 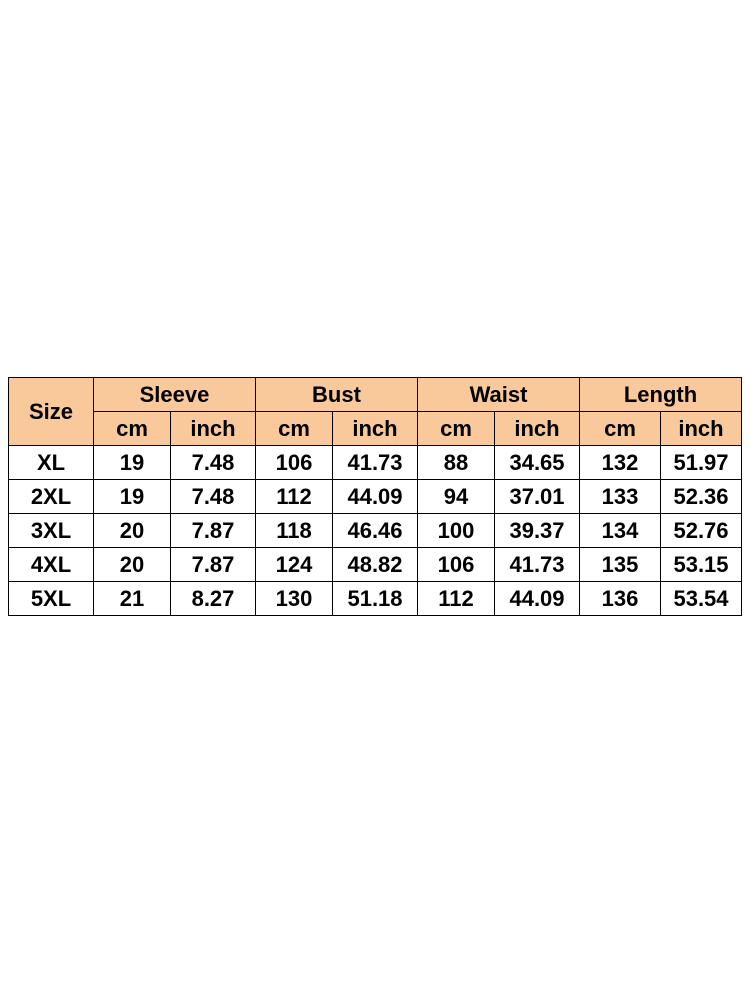 I want to click on size-cell: 2XL, so click(x=51, y=496).